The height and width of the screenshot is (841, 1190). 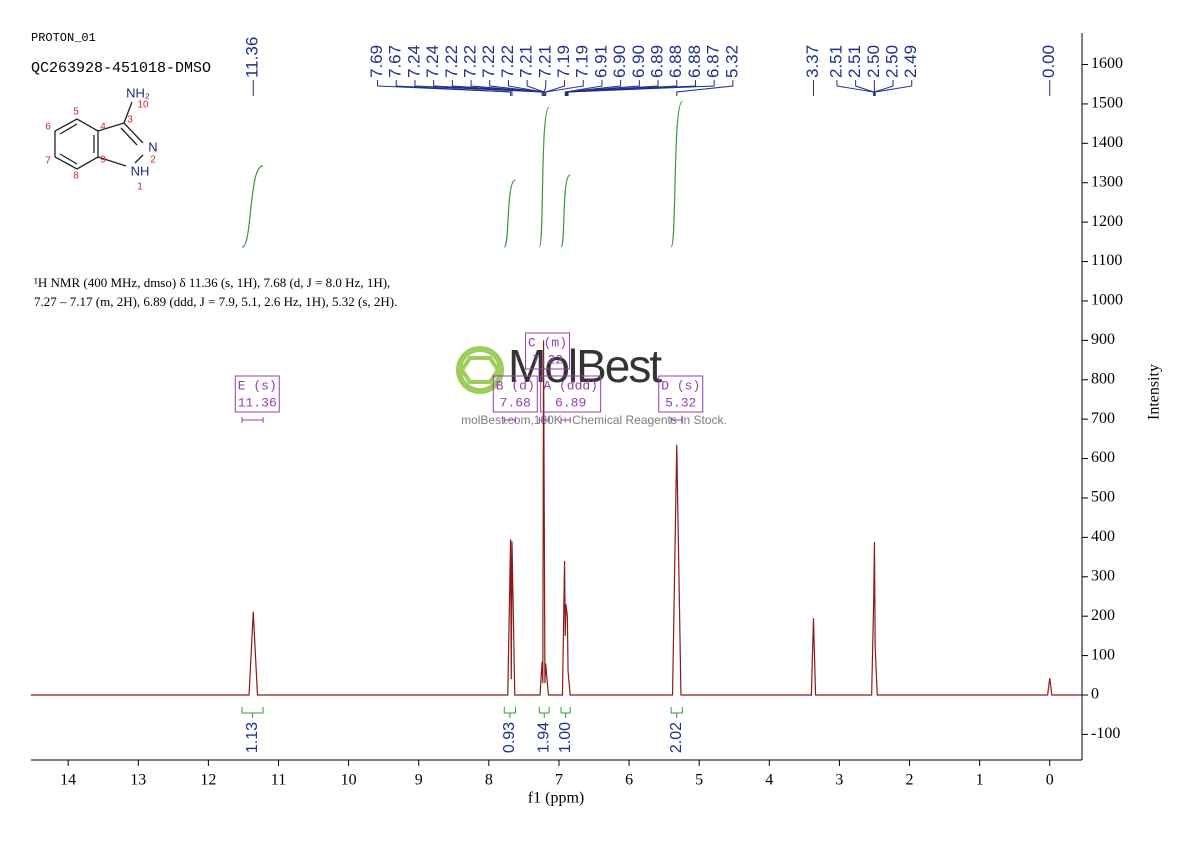 What do you see at coordinates (143, 105) in the screenshot?
I see `atom-label: 10` at bounding box center [143, 105].